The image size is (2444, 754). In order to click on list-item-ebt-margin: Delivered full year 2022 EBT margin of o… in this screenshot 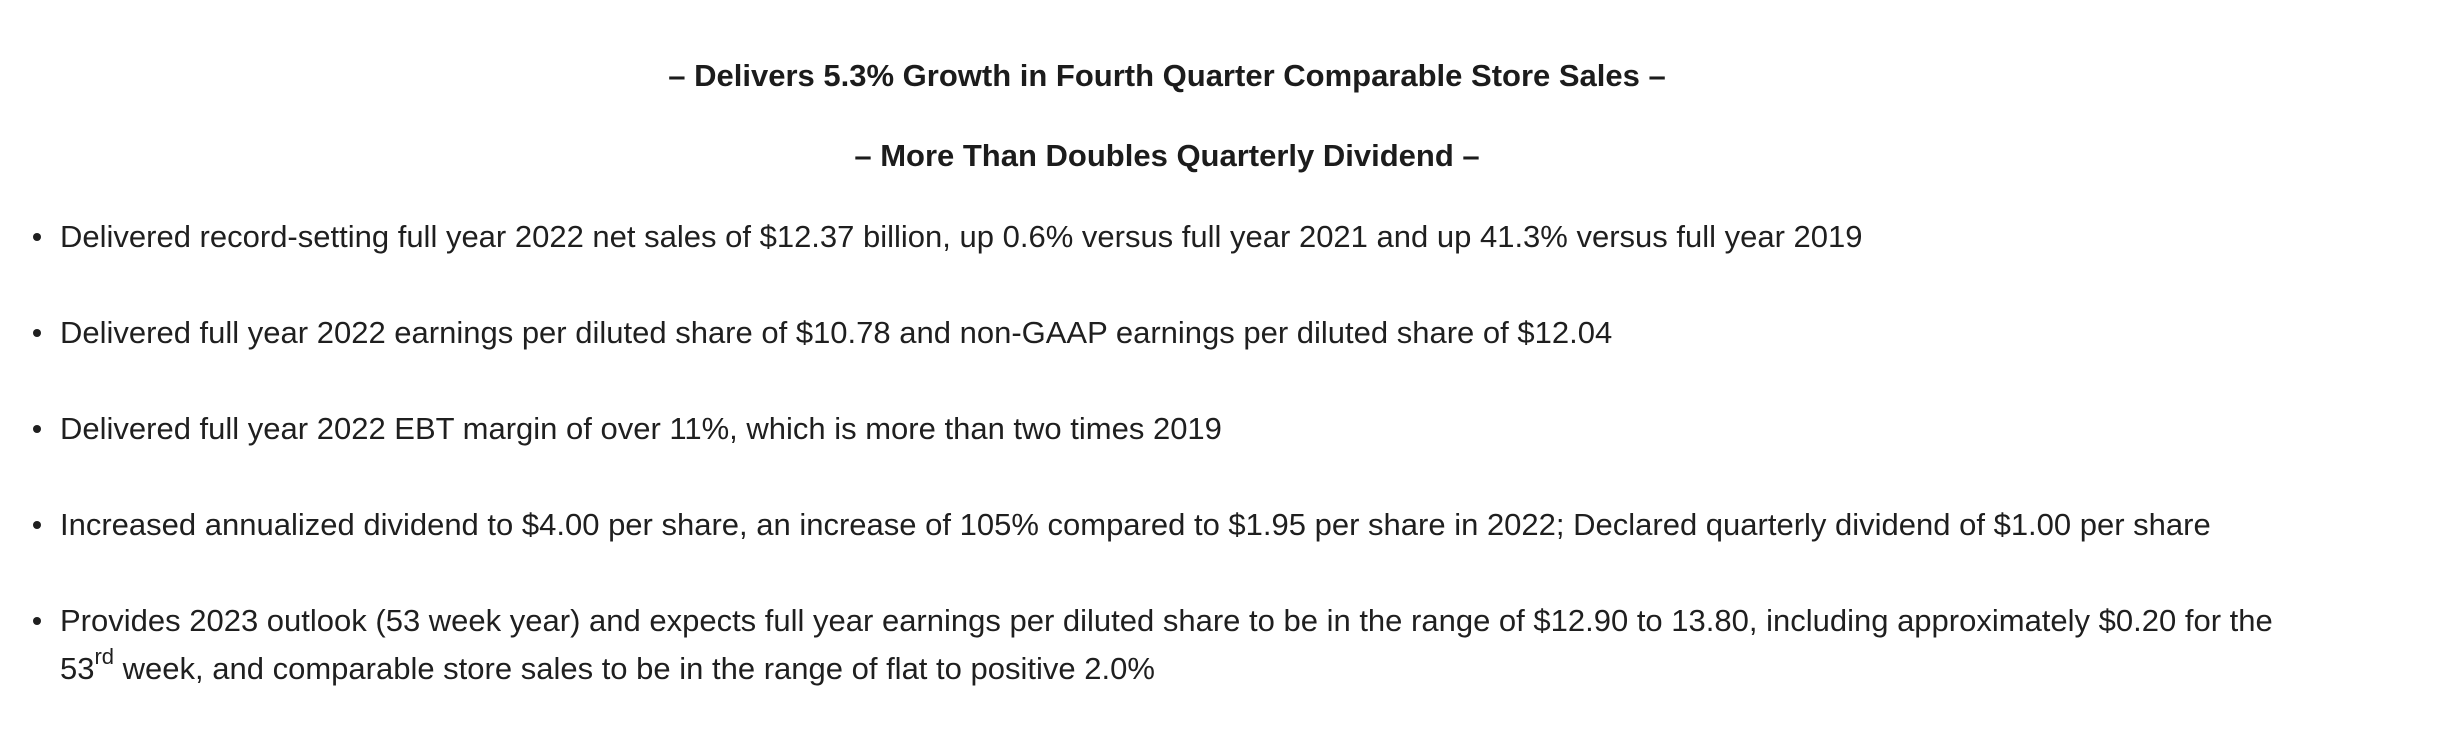, I will do `click(1176, 429)`.